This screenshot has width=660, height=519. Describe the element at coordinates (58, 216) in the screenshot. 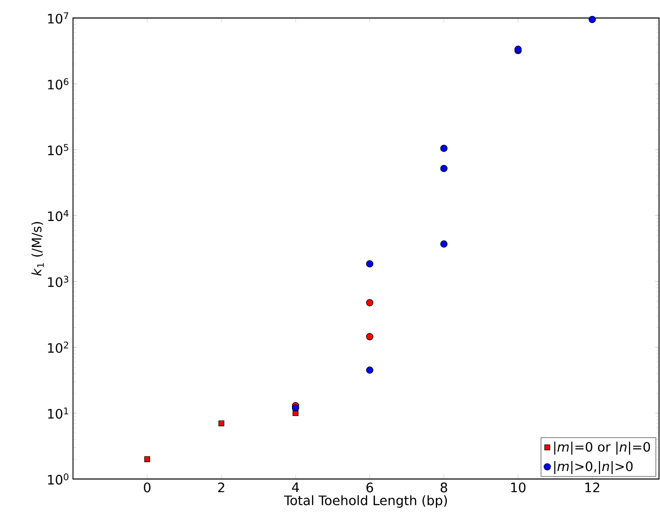

I see `y-tick-label: 10$^{4}$` at that location.